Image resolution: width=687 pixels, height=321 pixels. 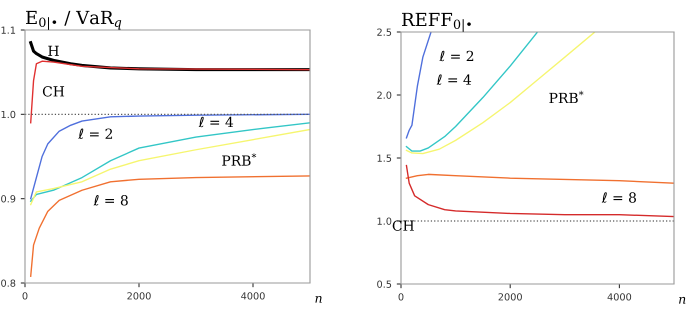 I want to click on y-tick-label: 2.5, so click(x=384, y=32).